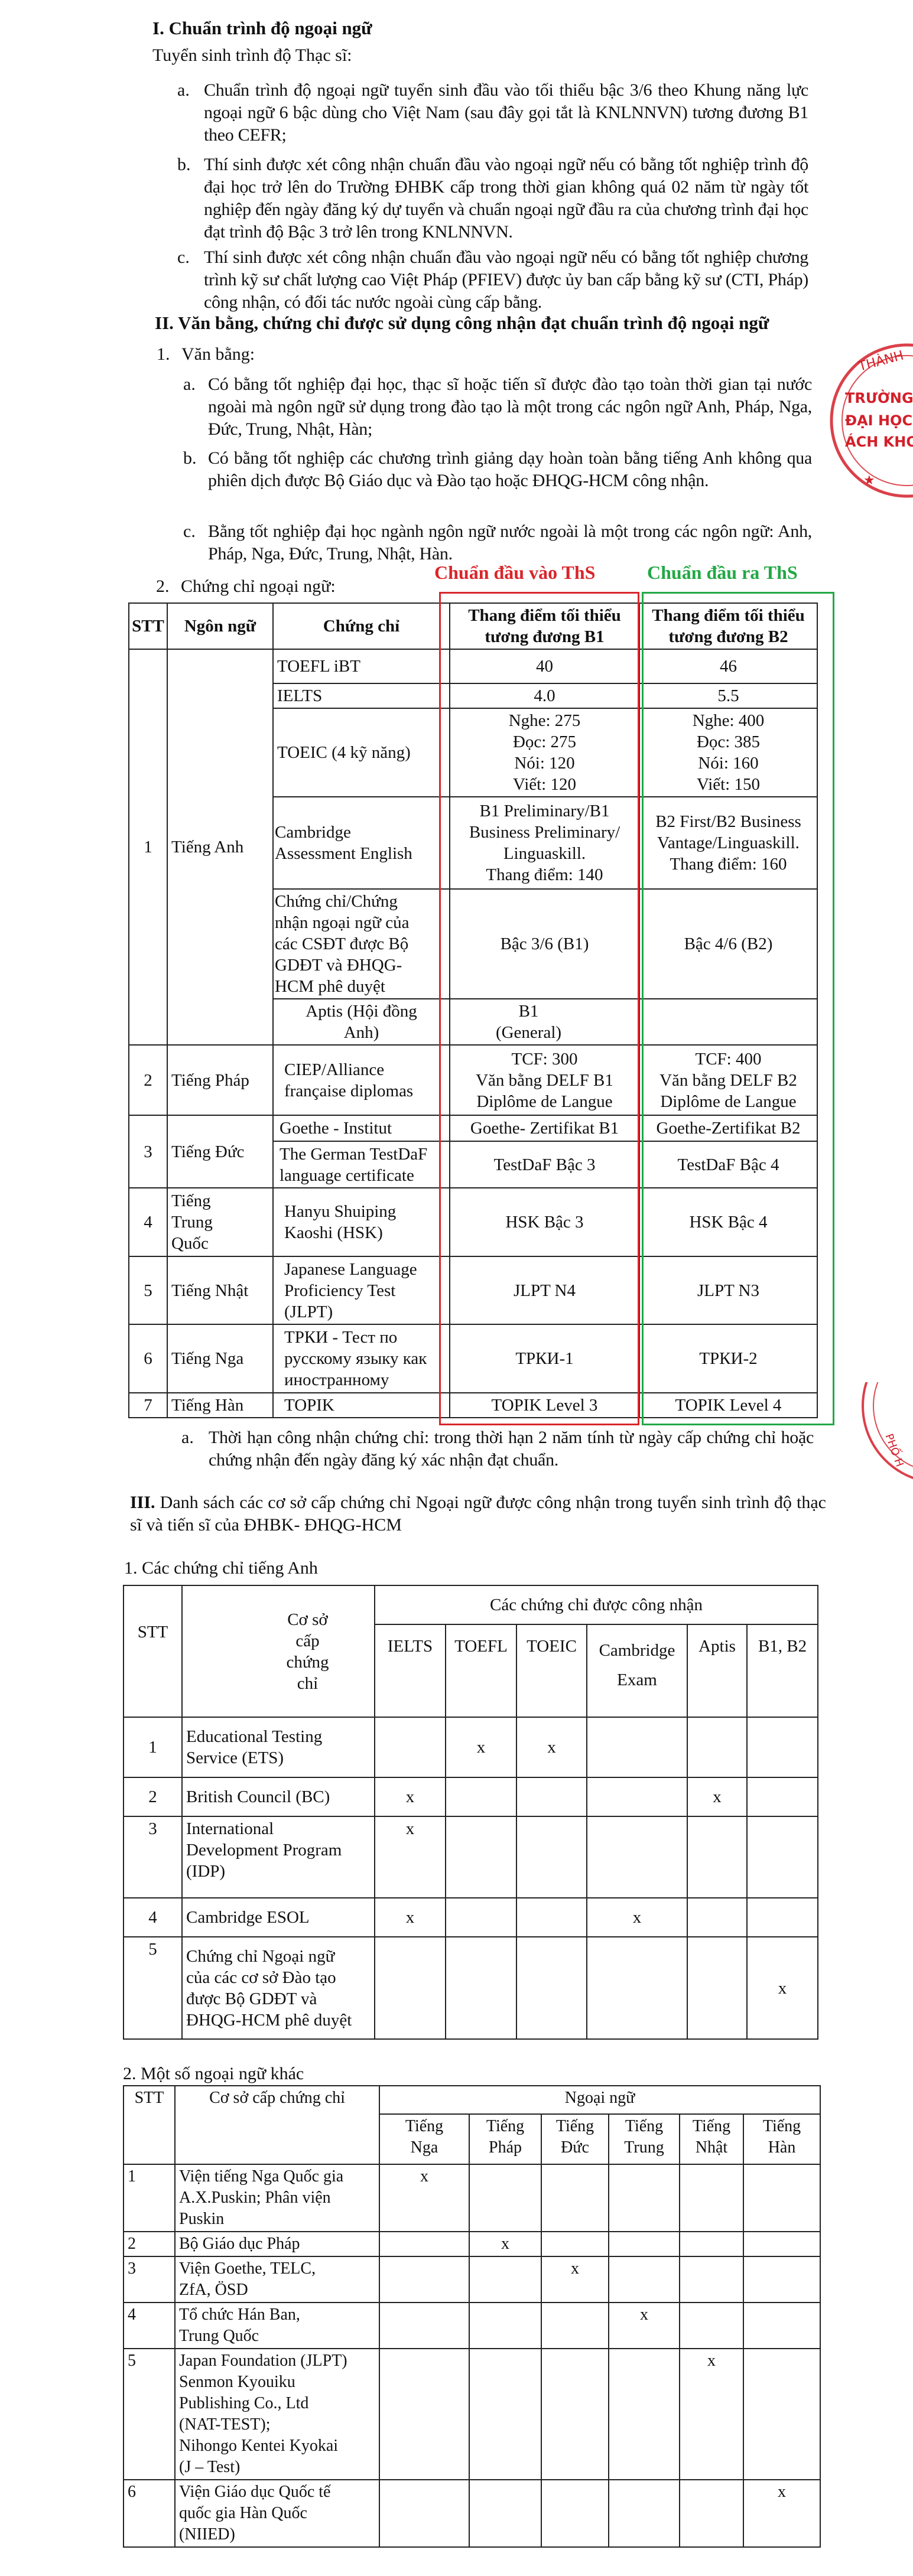 This screenshot has height=2576, width=913. Describe the element at coordinates (879, 442) in the screenshot. I see `seal-text: ÁCH KHO` at that location.